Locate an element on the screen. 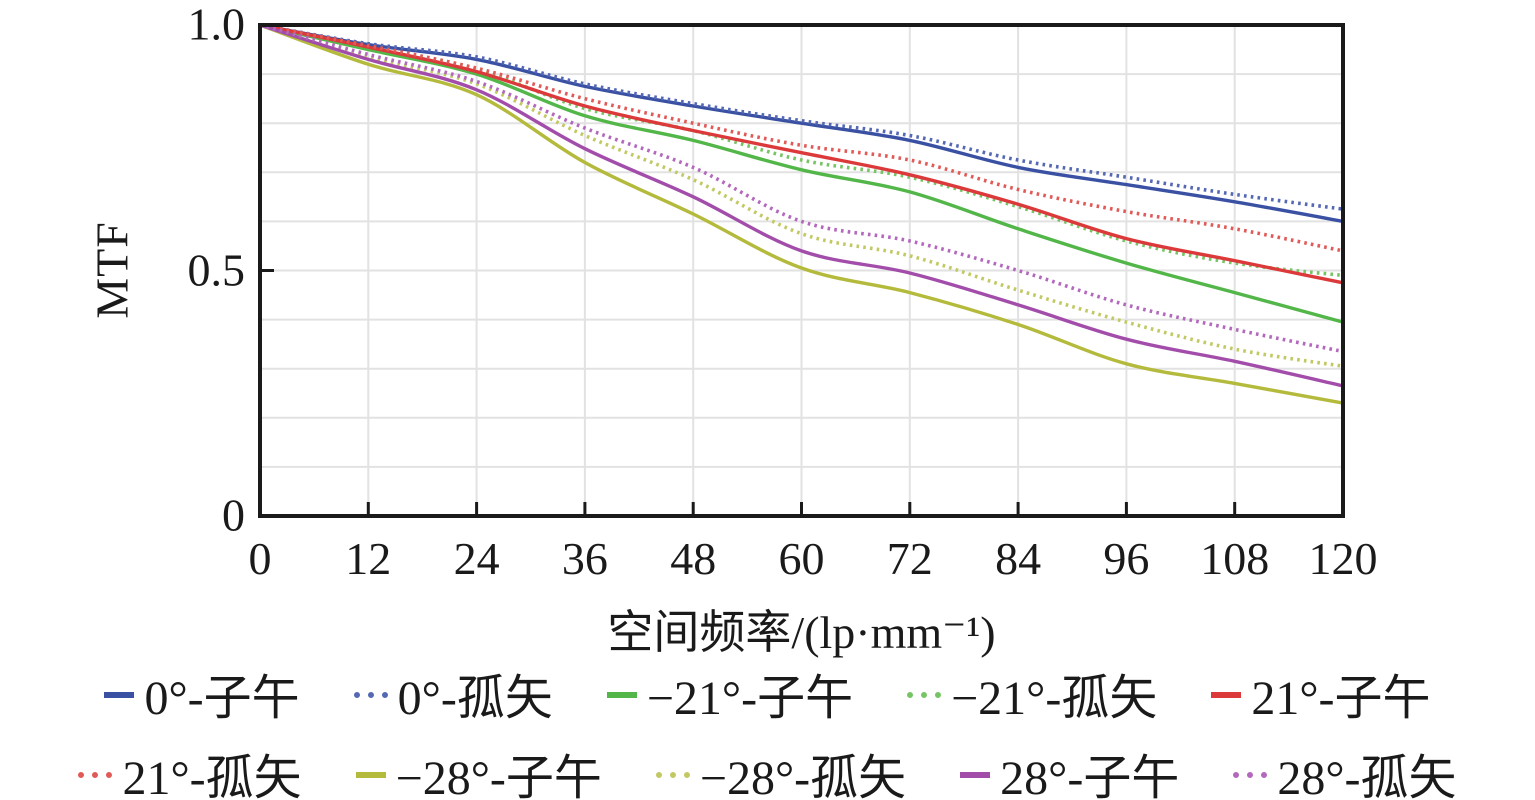 This screenshot has height=800, width=1535. legend-label: 28°-子午 is located at coordinates (1090, 776).